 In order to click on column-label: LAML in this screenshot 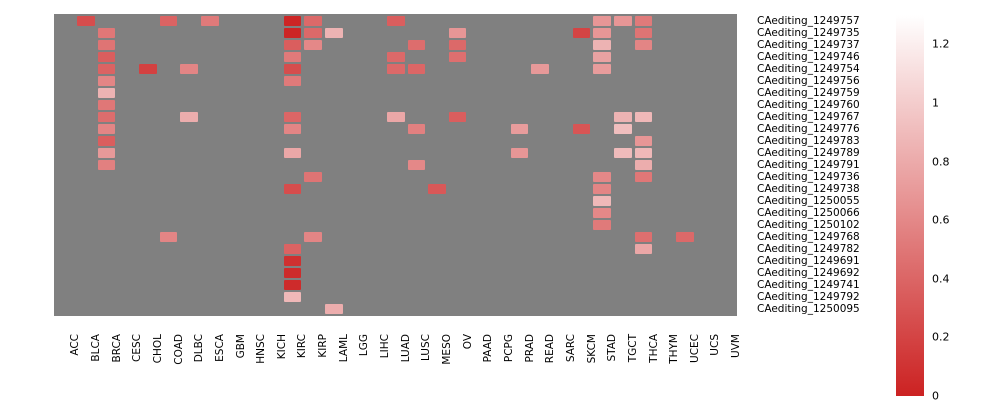, I will do `click(343, 348)`.